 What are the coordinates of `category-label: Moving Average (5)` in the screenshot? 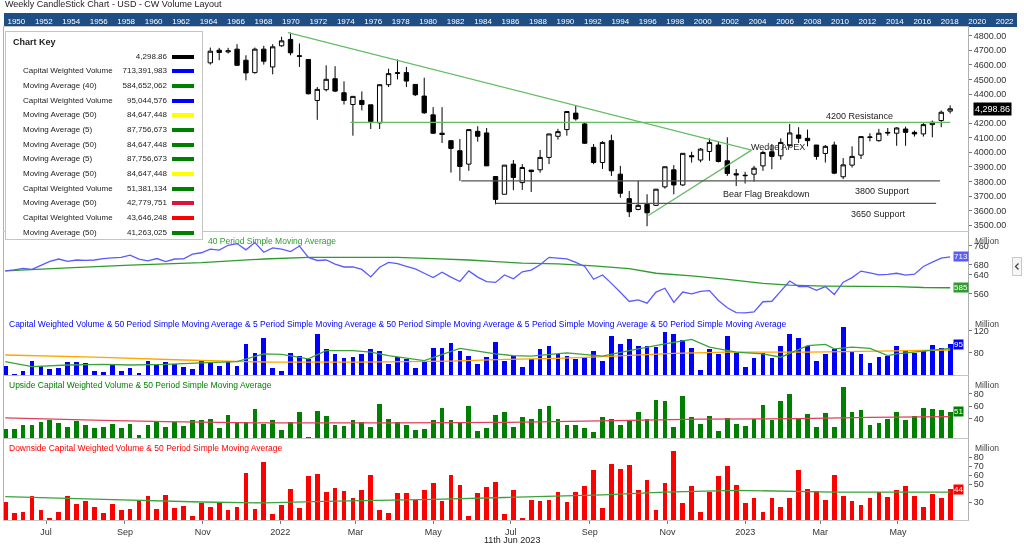 It's located at (58, 130).